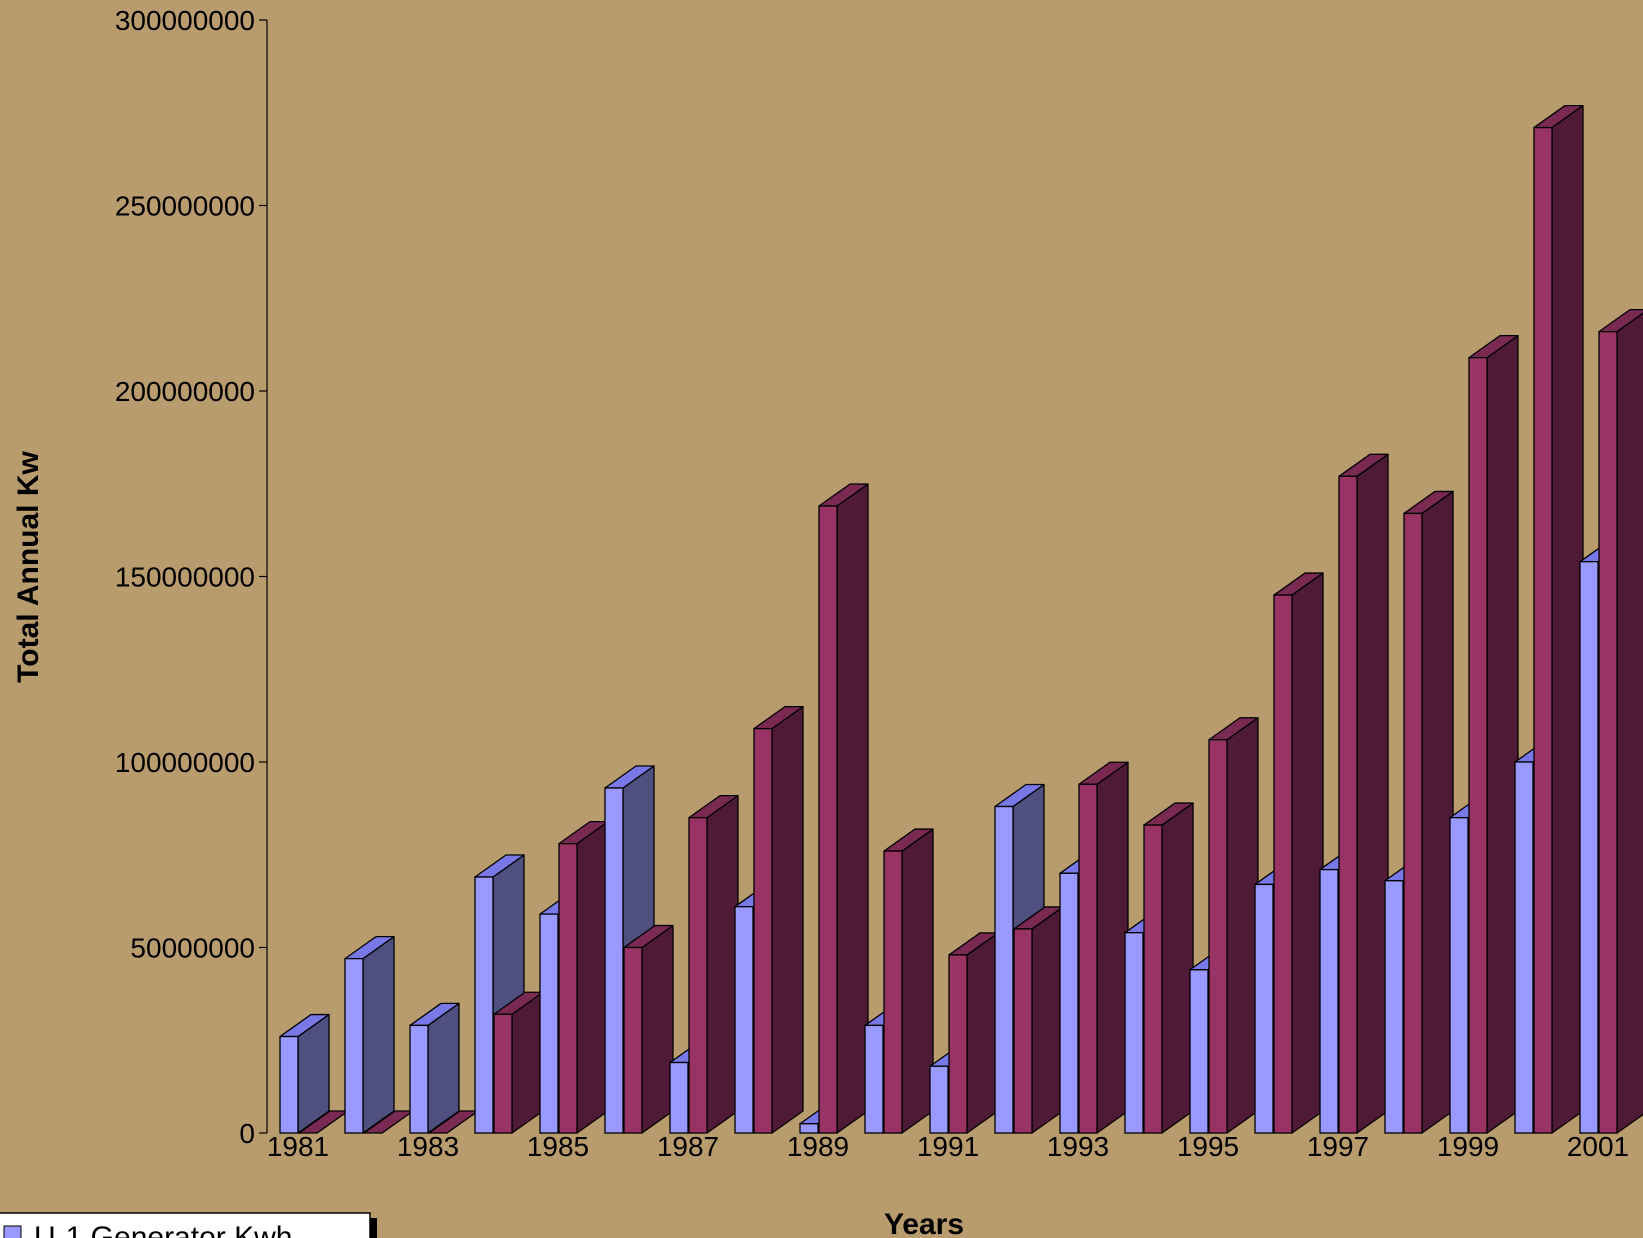 This screenshot has height=1238, width=1643. I want to click on x-tick-label: 1995, so click(1208, 1146).